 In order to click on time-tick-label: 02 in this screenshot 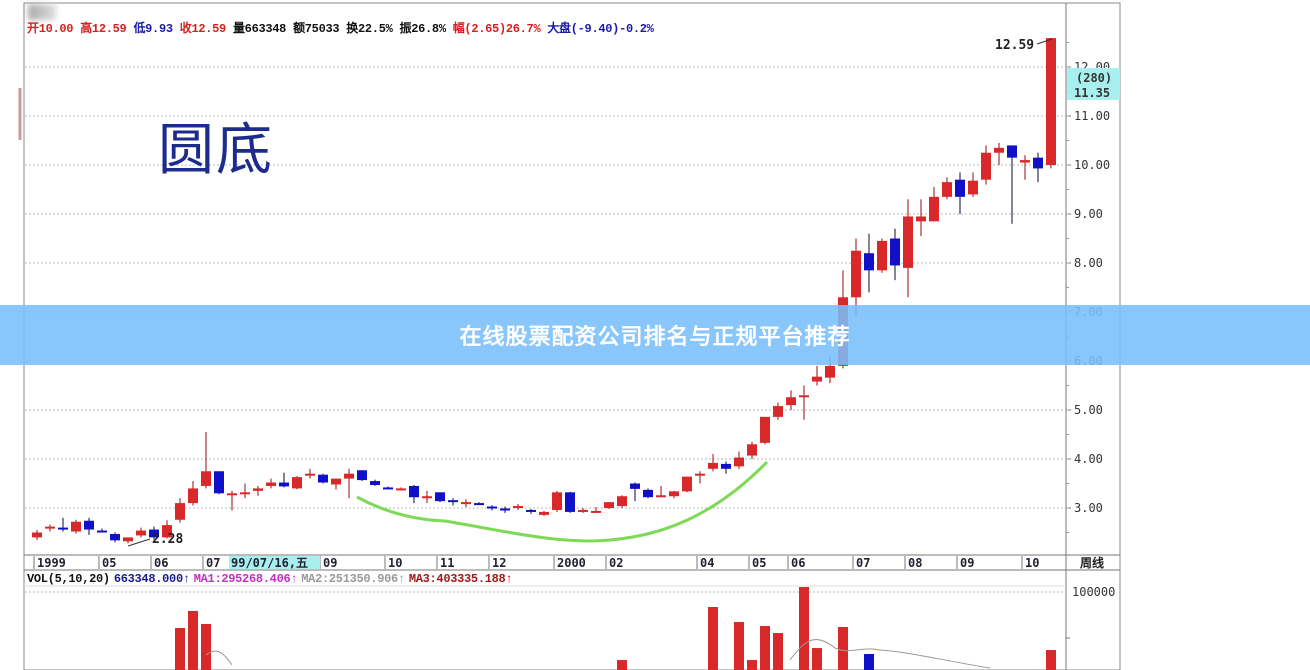, I will do `click(616, 563)`.